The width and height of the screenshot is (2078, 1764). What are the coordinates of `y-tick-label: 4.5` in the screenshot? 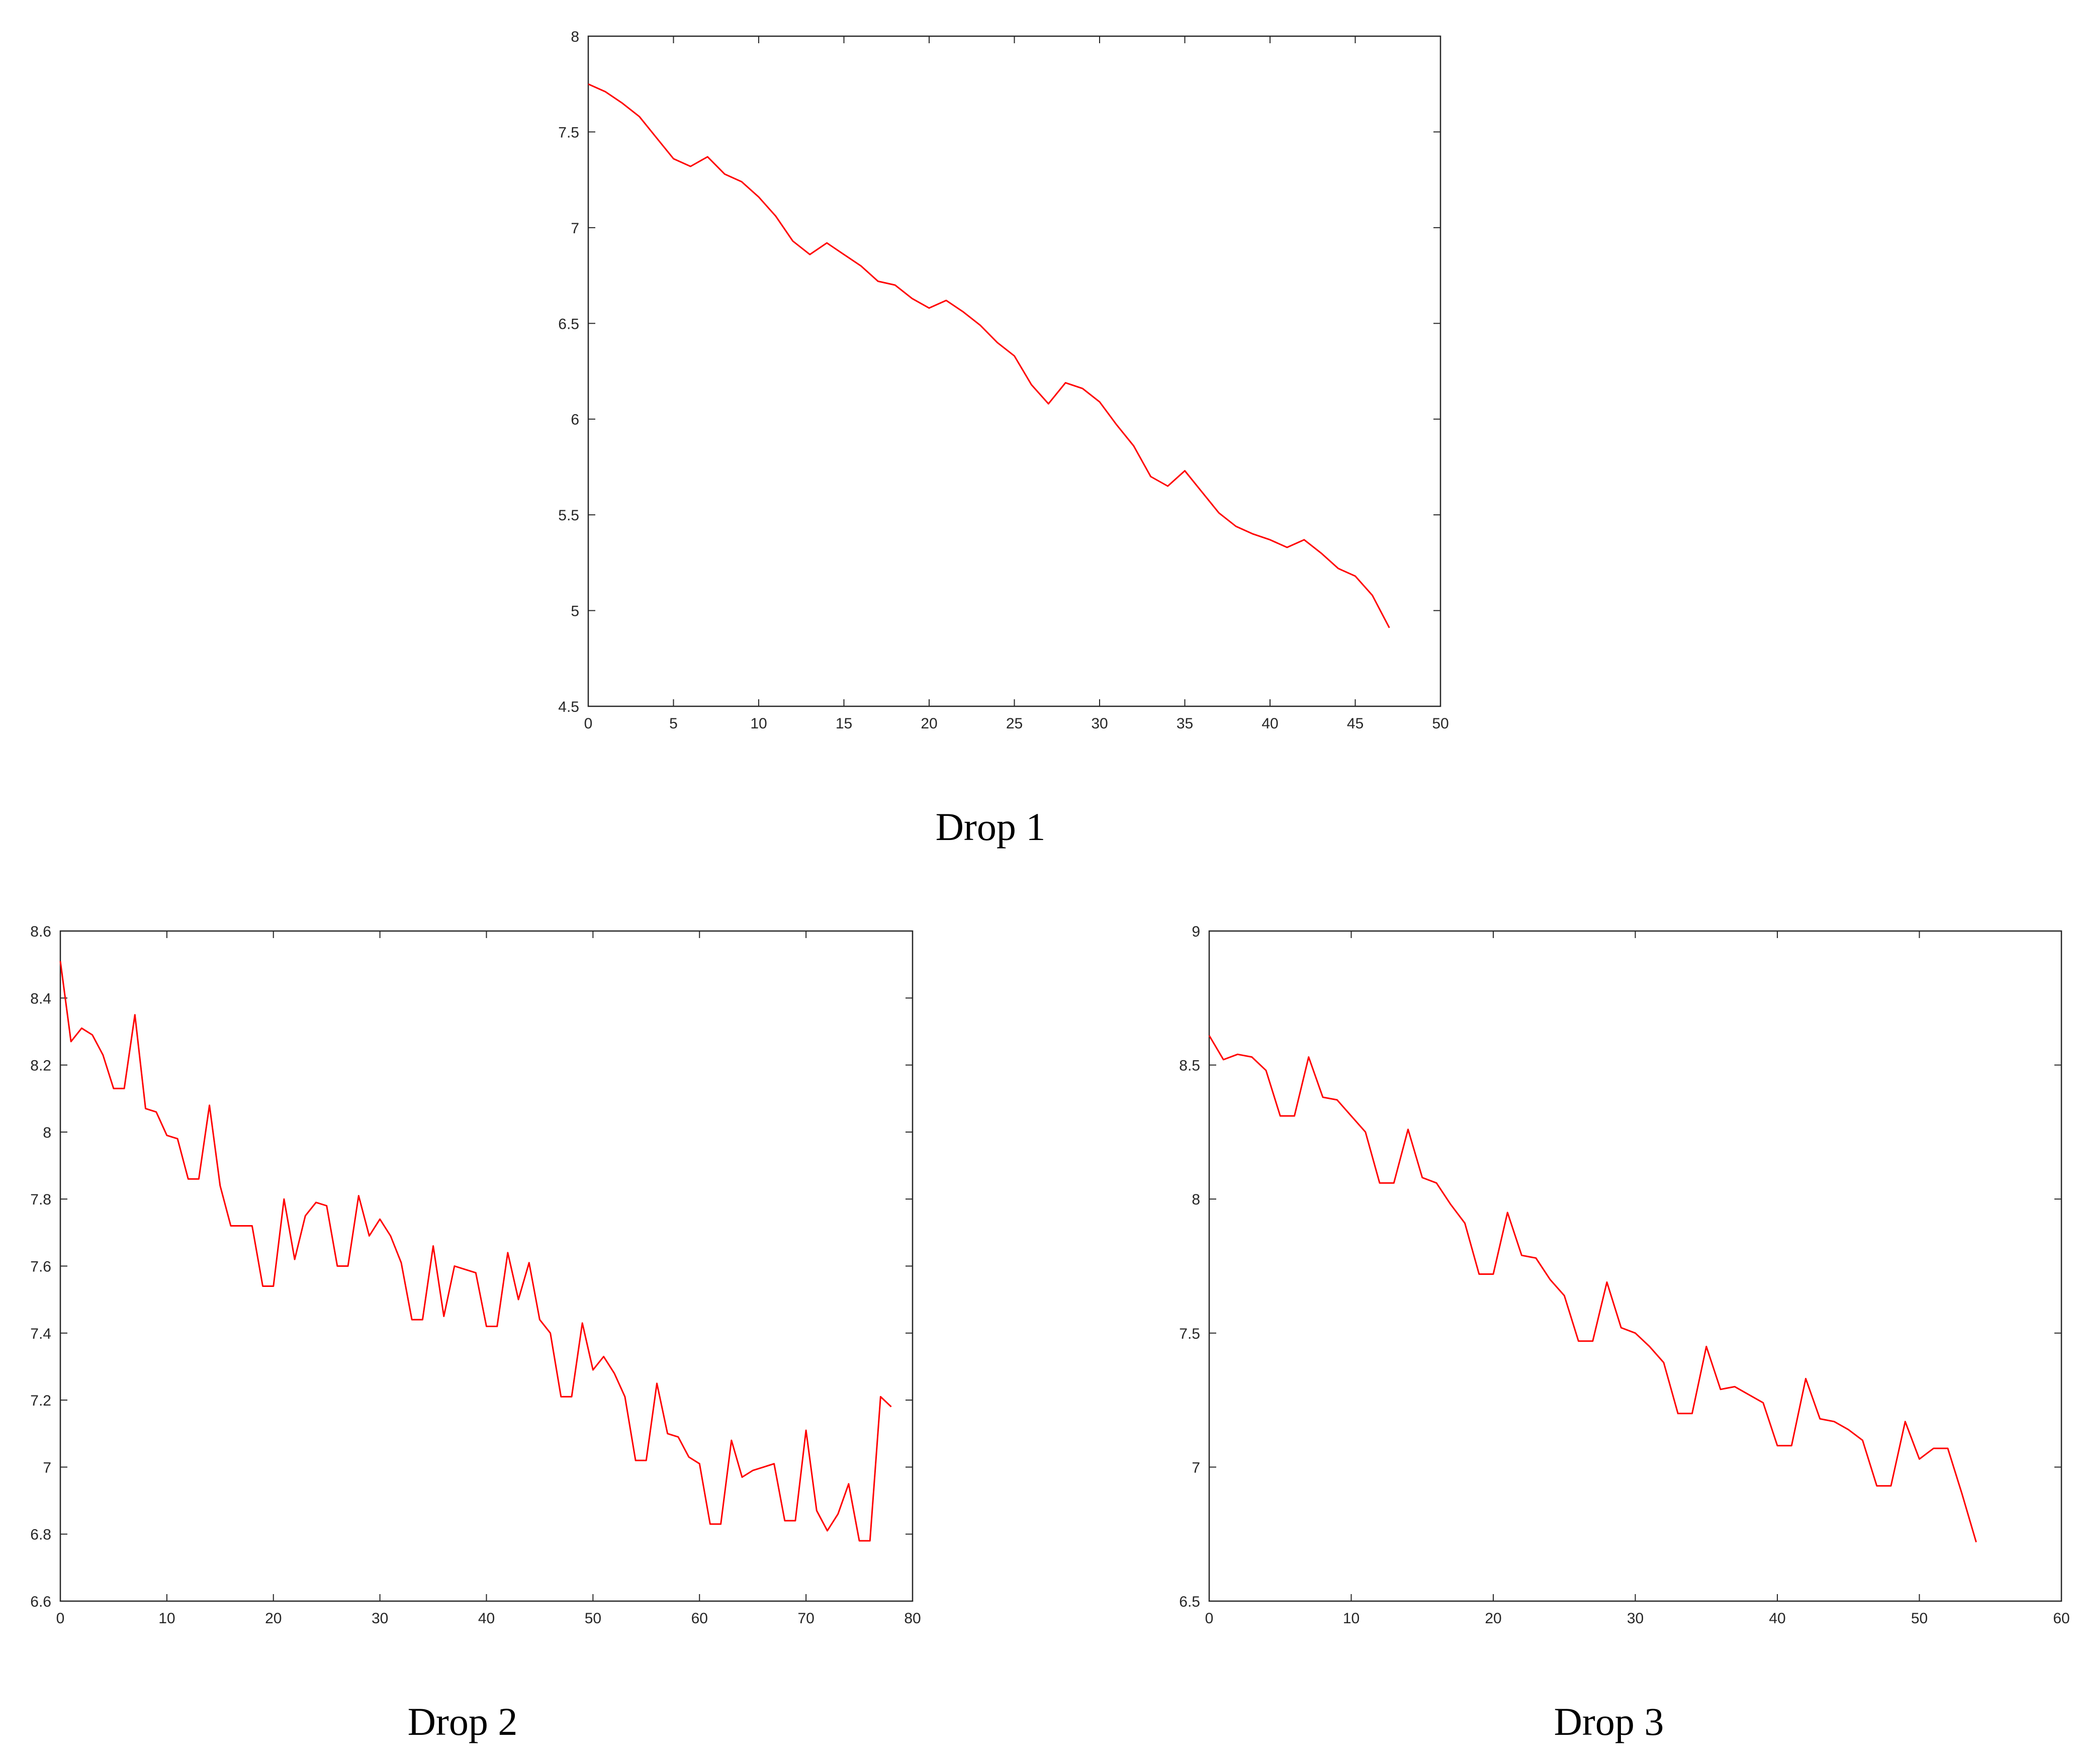 It's located at (568, 707).